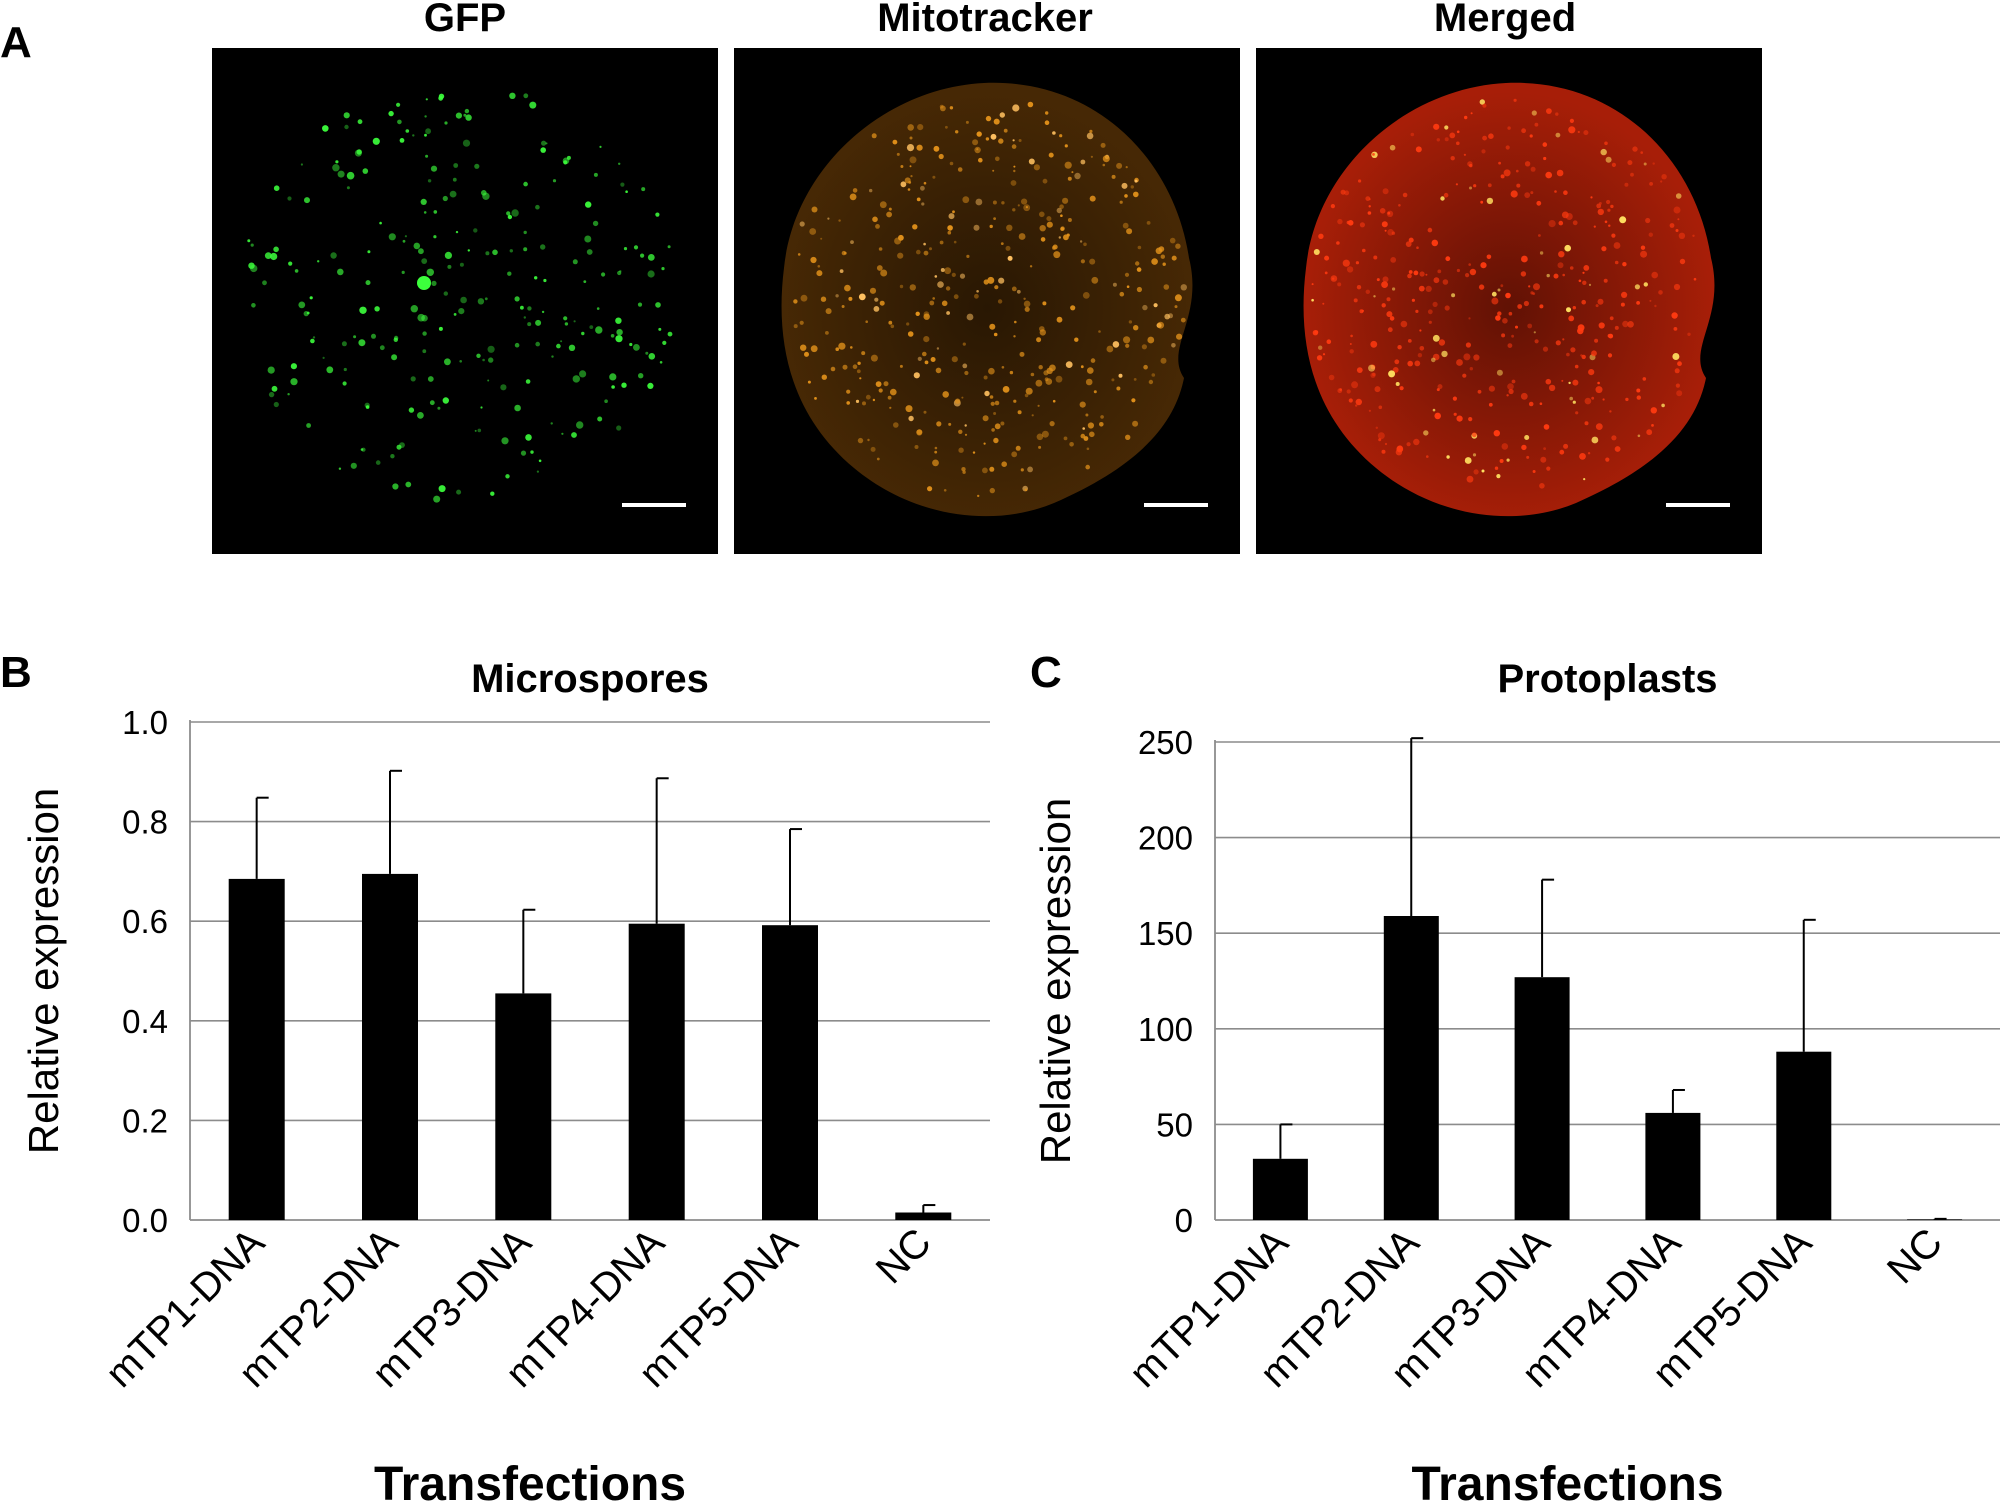 This screenshot has height=1507, width=2000. What do you see at coordinates (465, 301) in the screenshot?
I see `gfp-image` at bounding box center [465, 301].